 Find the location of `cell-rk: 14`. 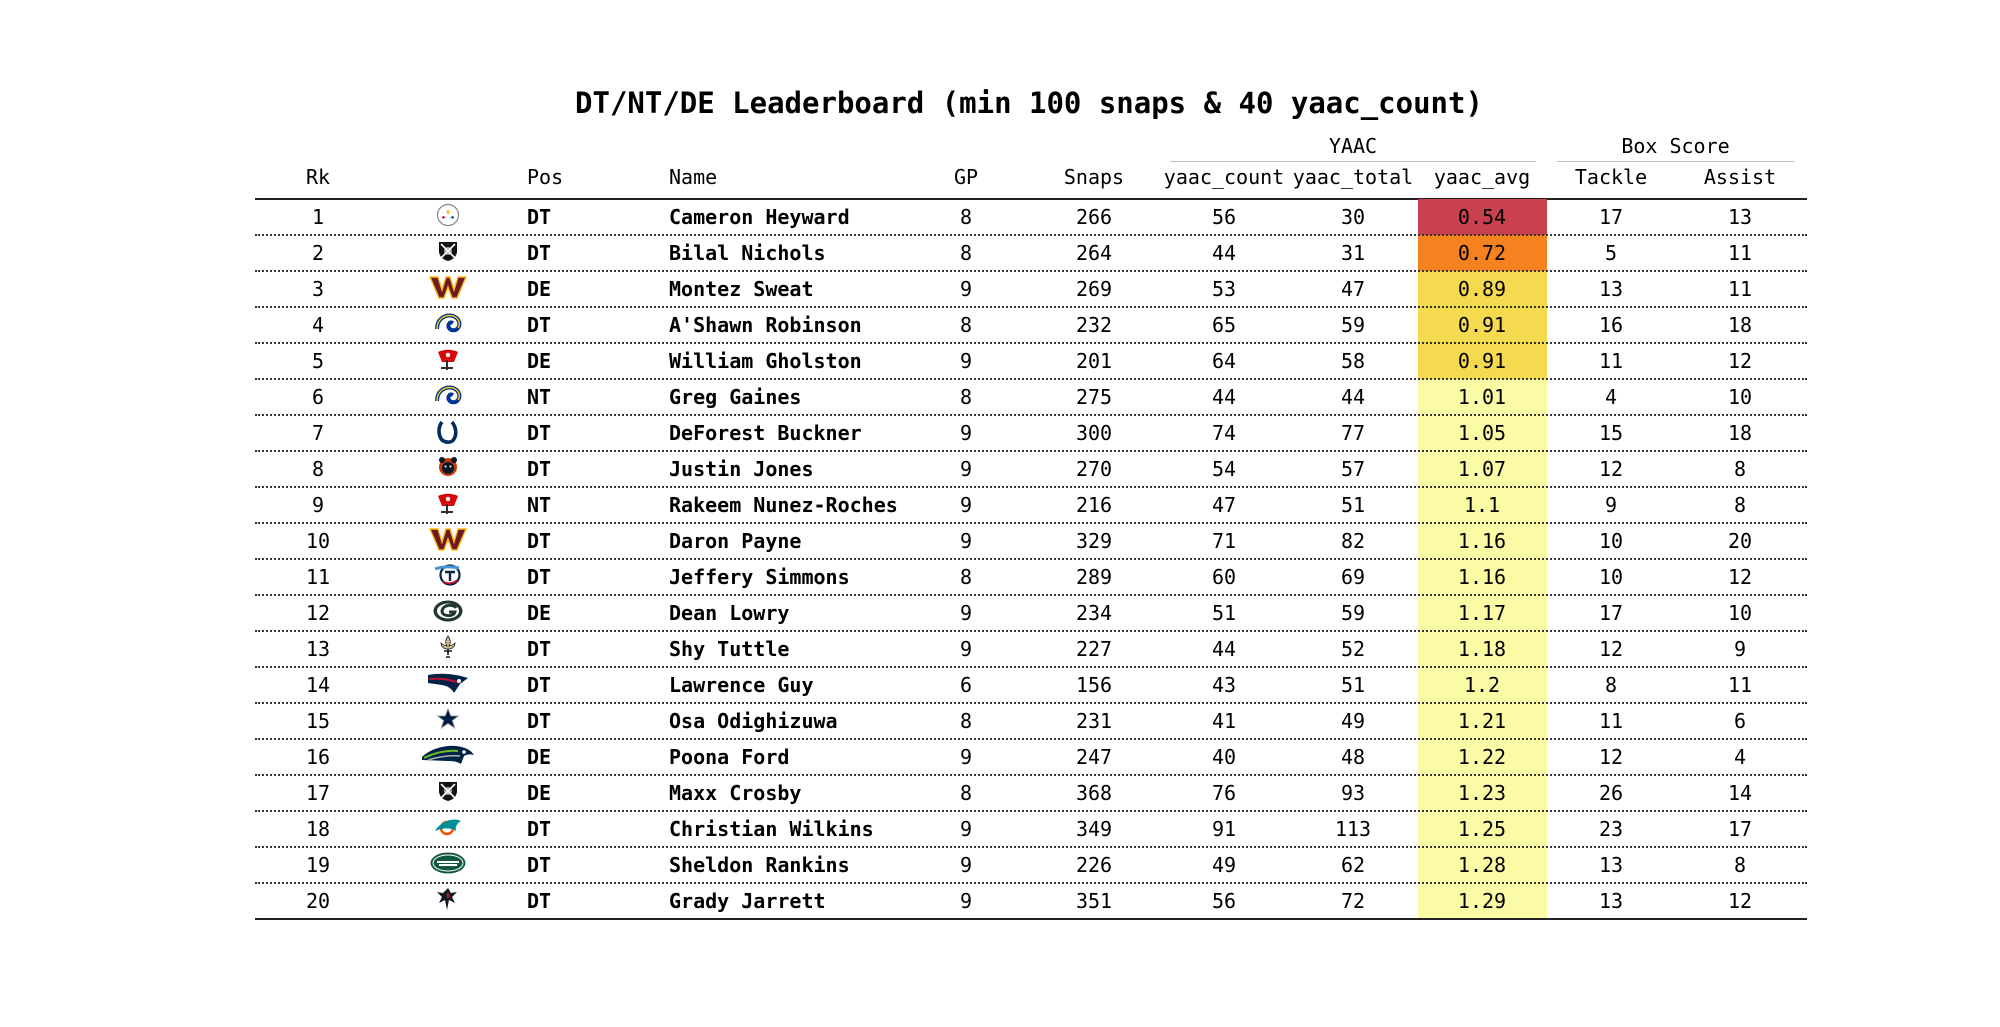

cell-rk: 14 is located at coordinates (318, 685).